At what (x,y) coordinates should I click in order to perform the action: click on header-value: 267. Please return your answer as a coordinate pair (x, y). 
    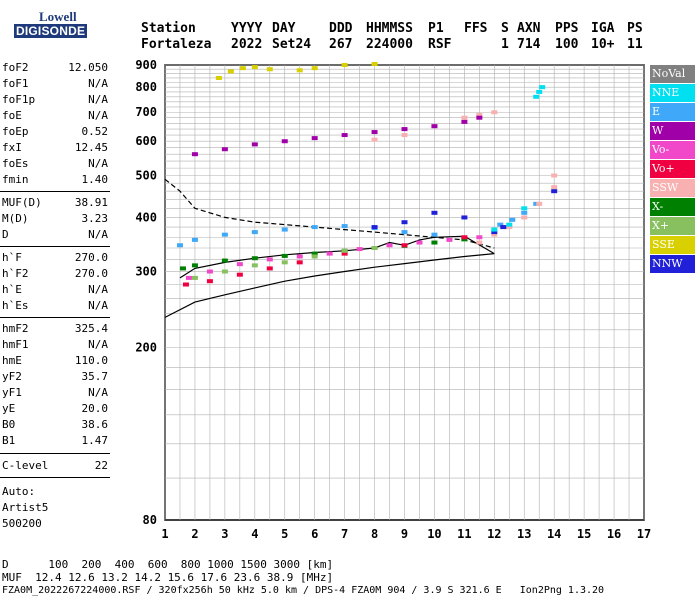
    Looking at the image, I should click on (341, 44).